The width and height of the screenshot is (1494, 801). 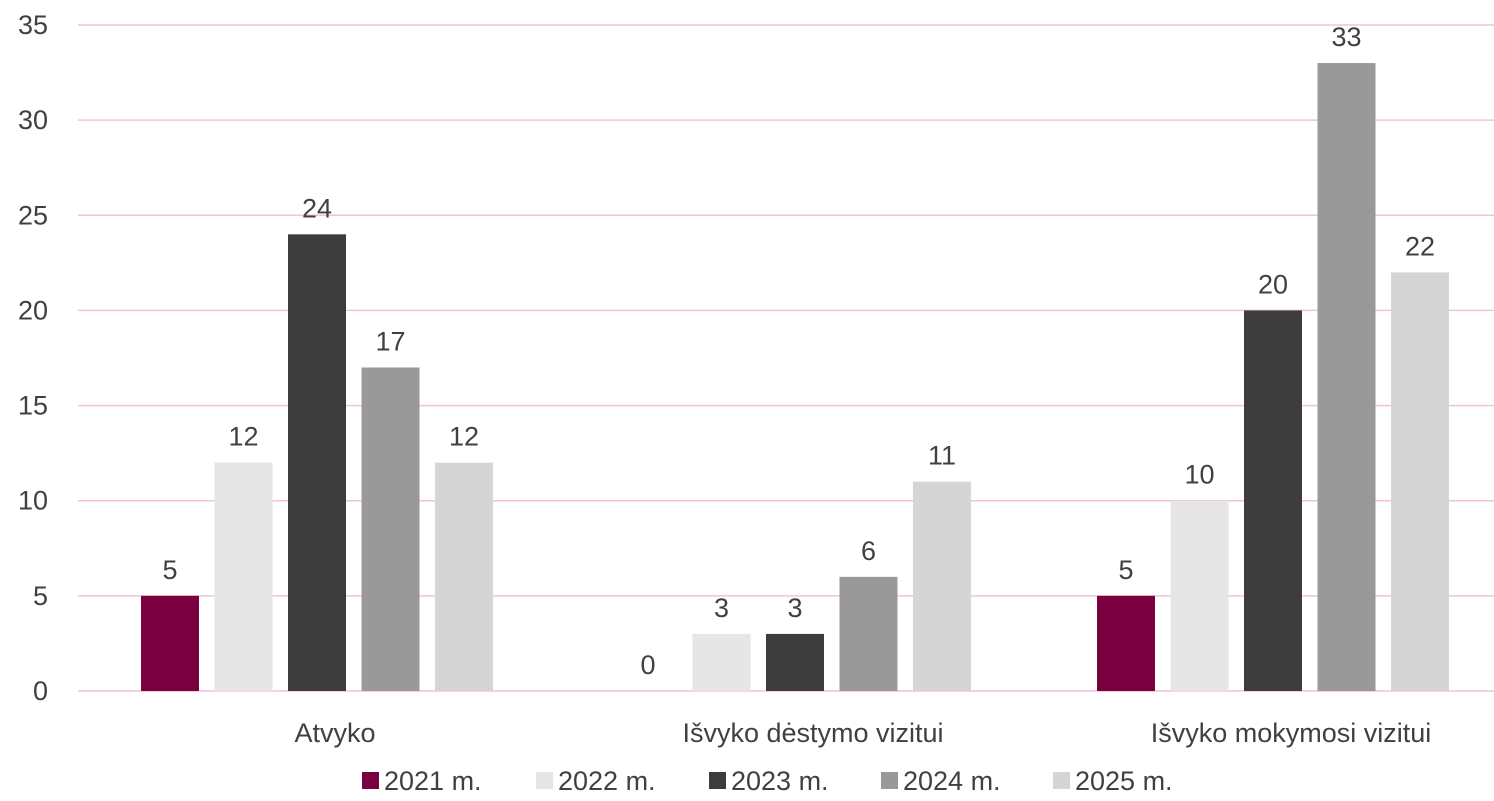 I want to click on x-category-label: Išvyko dėstymo vizitui, so click(x=812, y=733).